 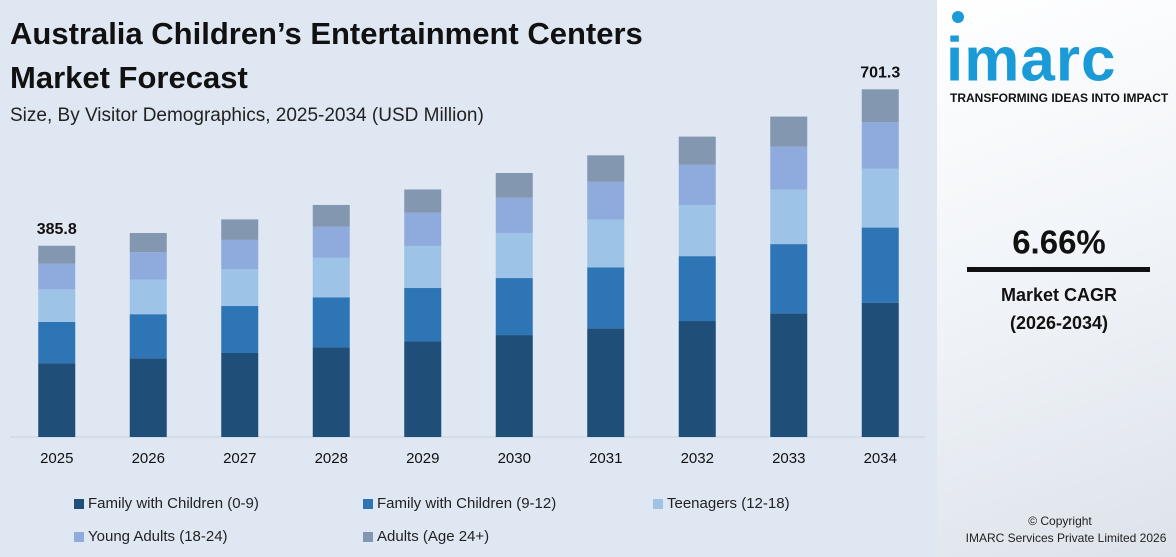 I want to click on x-tick-label: 2026, so click(x=148, y=458).